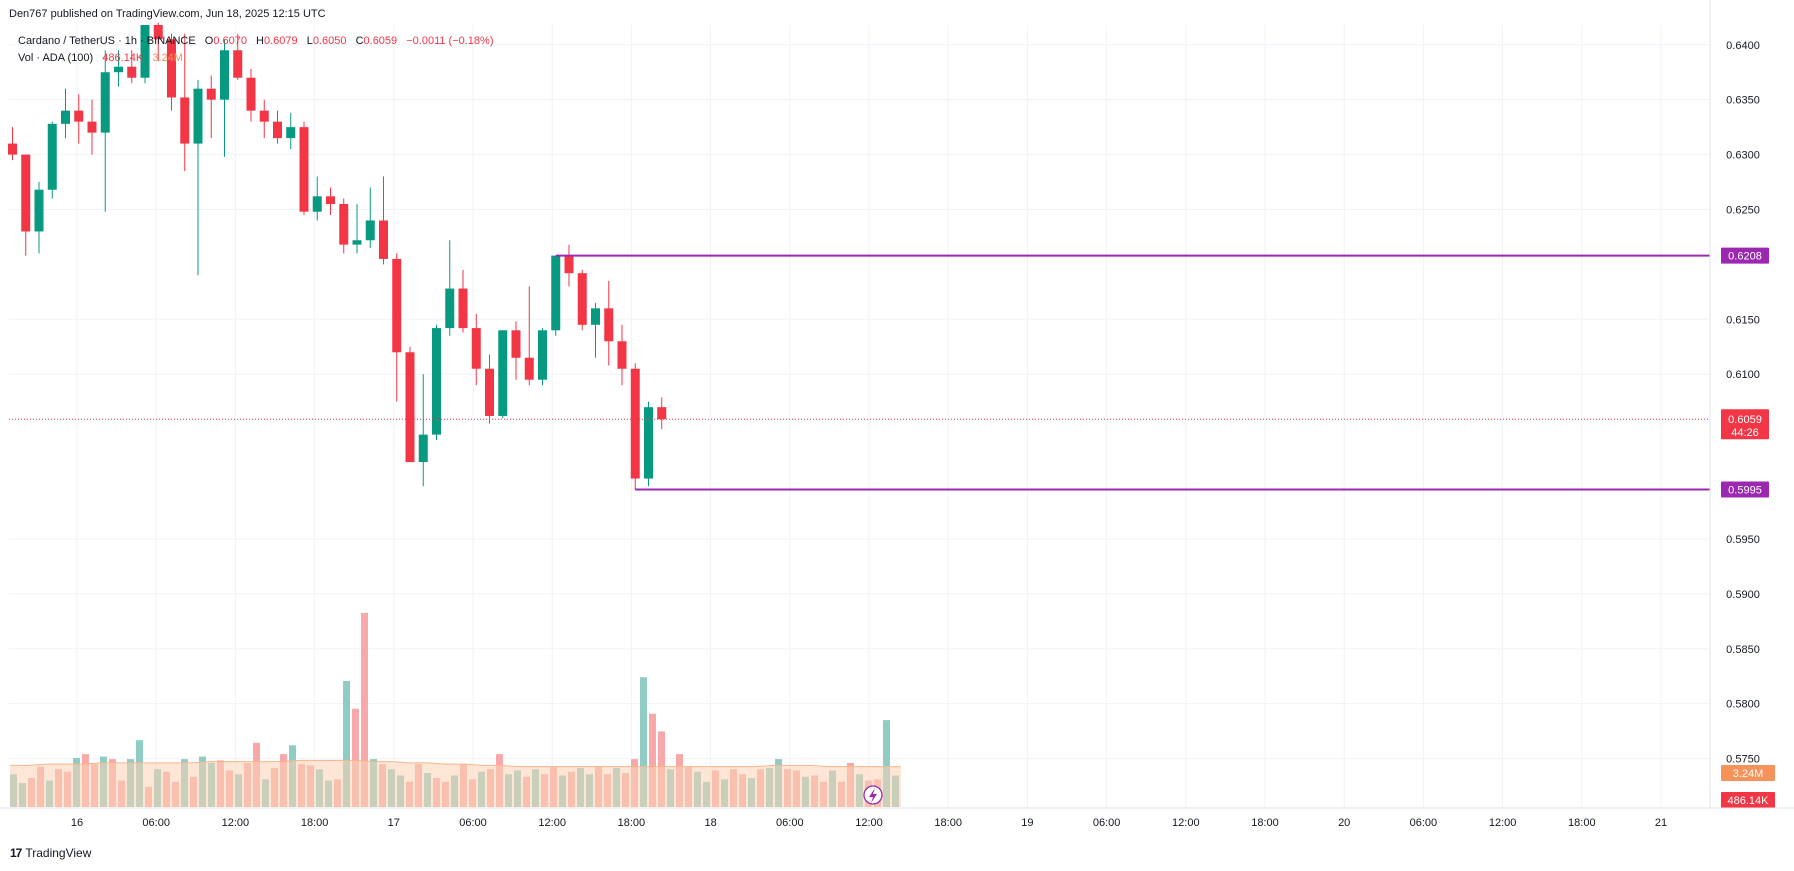  I want to click on close-value: 0.6059, so click(380, 41).